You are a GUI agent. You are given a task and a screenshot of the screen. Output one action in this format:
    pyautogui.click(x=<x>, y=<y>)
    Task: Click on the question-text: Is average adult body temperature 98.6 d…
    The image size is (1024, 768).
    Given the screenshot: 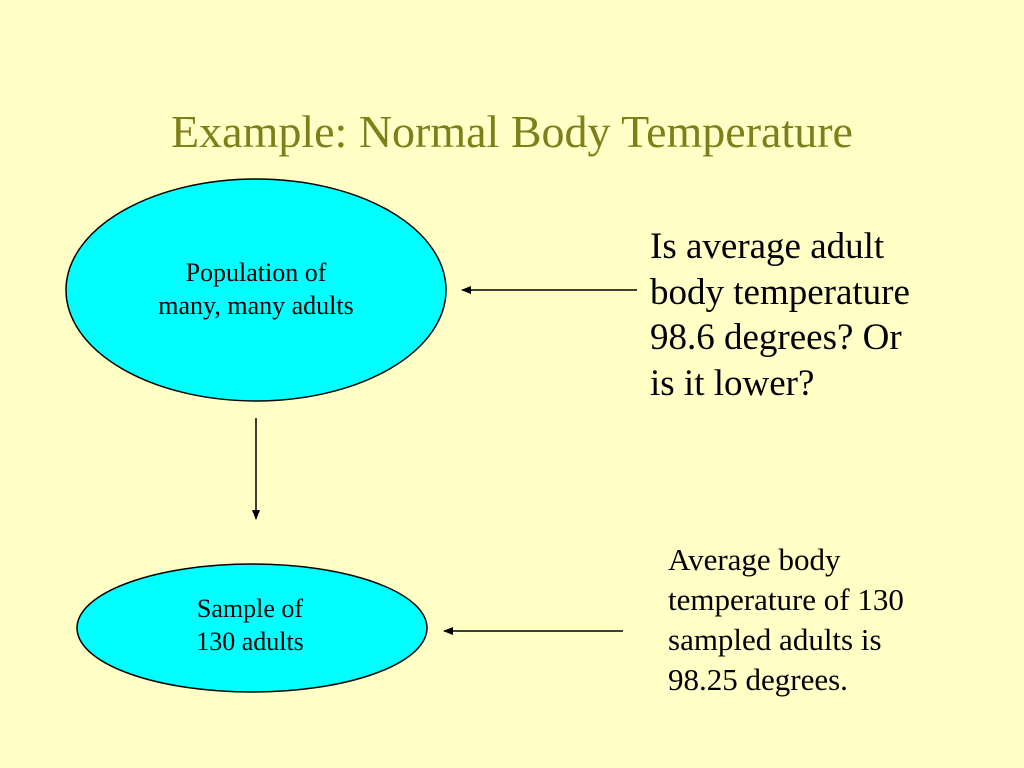 What is the action you would take?
    pyautogui.click(x=780, y=315)
    